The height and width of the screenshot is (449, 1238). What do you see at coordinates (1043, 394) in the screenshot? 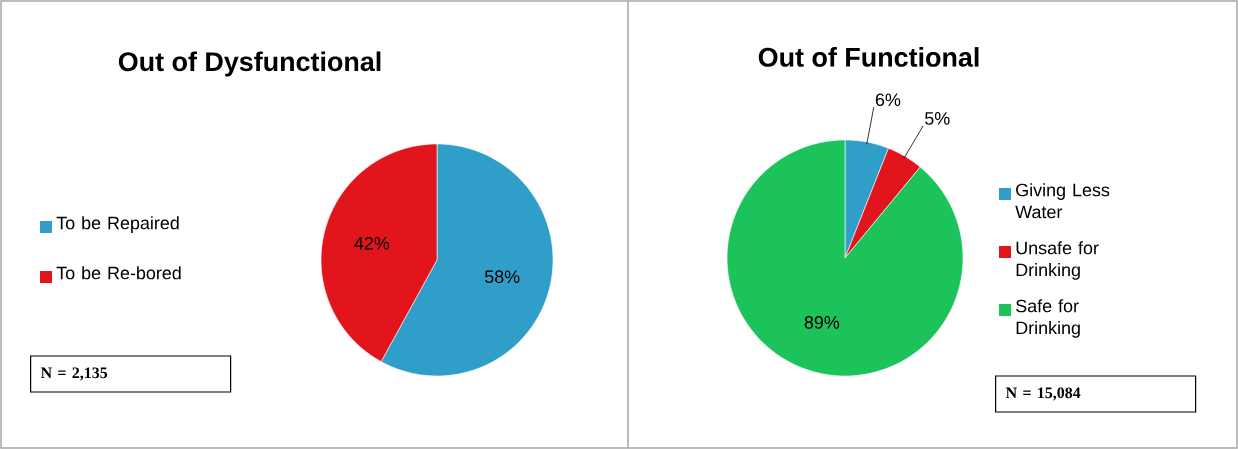
I see `text: N = 15,084` at bounding box center [1043, 394].